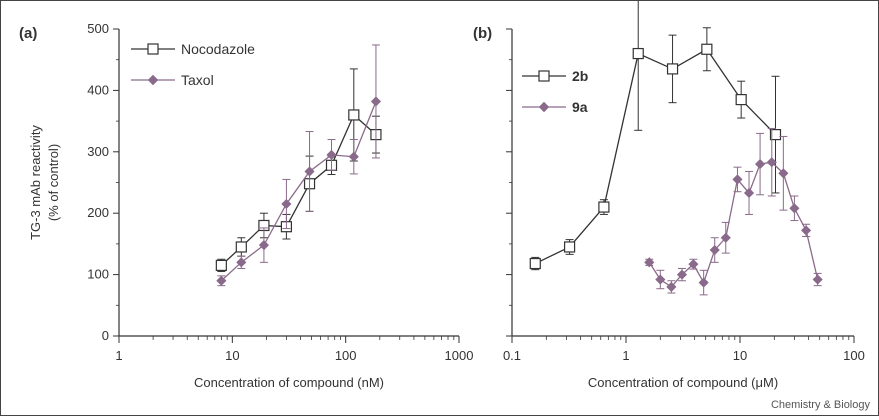 The height and width of the screenshot is (420, 879). What do you see at coordinates (53, 182) in the screenshot?
I see `panel-a-y-axis-label-2: (% of control)` at bounding box center [53, 182].